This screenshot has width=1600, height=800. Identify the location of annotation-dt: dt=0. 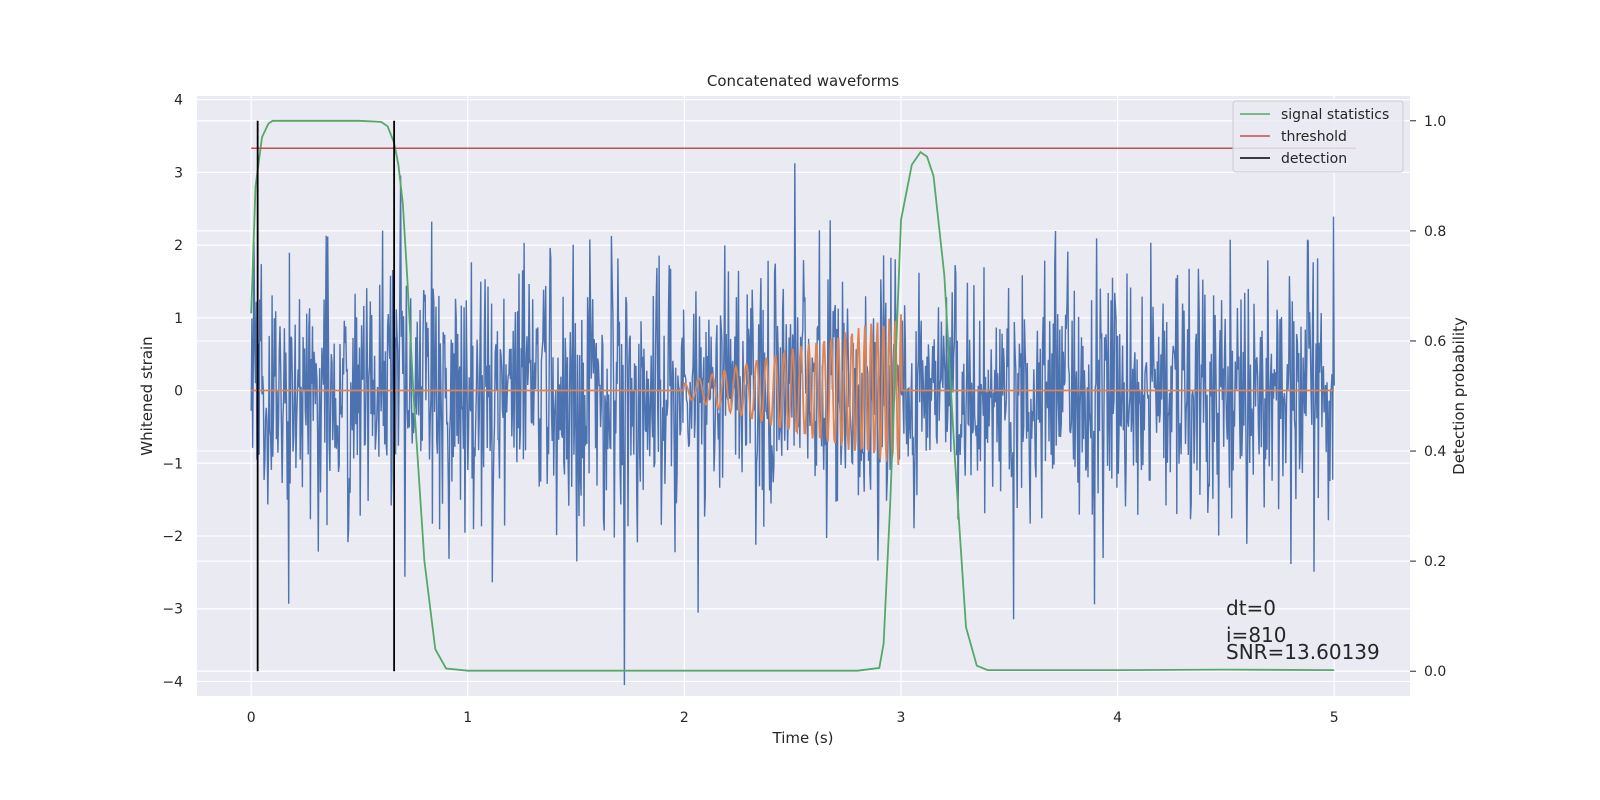
(1251, 608).